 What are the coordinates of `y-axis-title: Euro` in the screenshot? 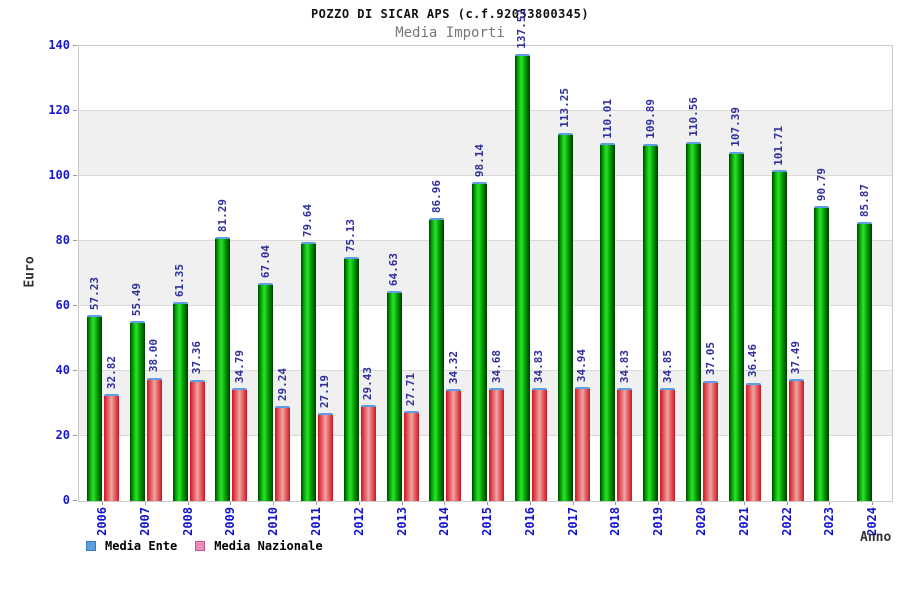 It's located at (30, 272).